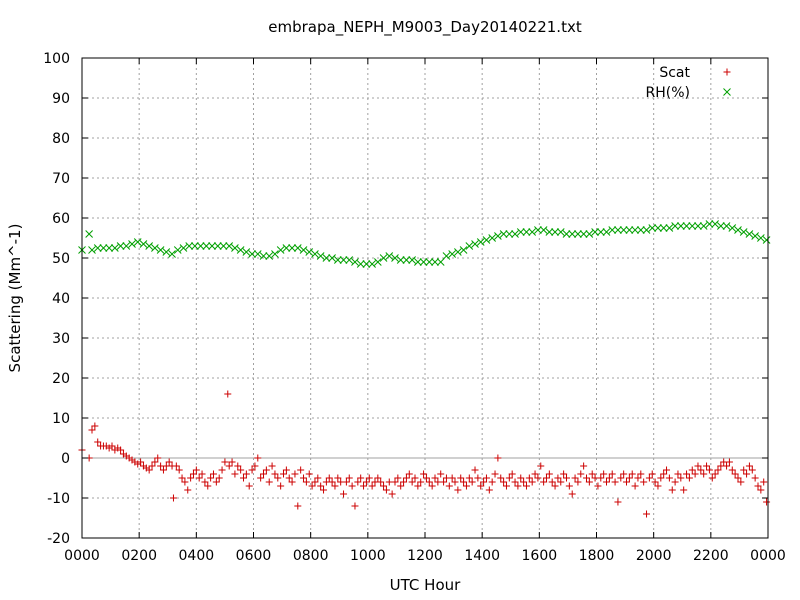 The image size is (800, 600). I want to click on y-tick-label: -10, so click(58, 499).